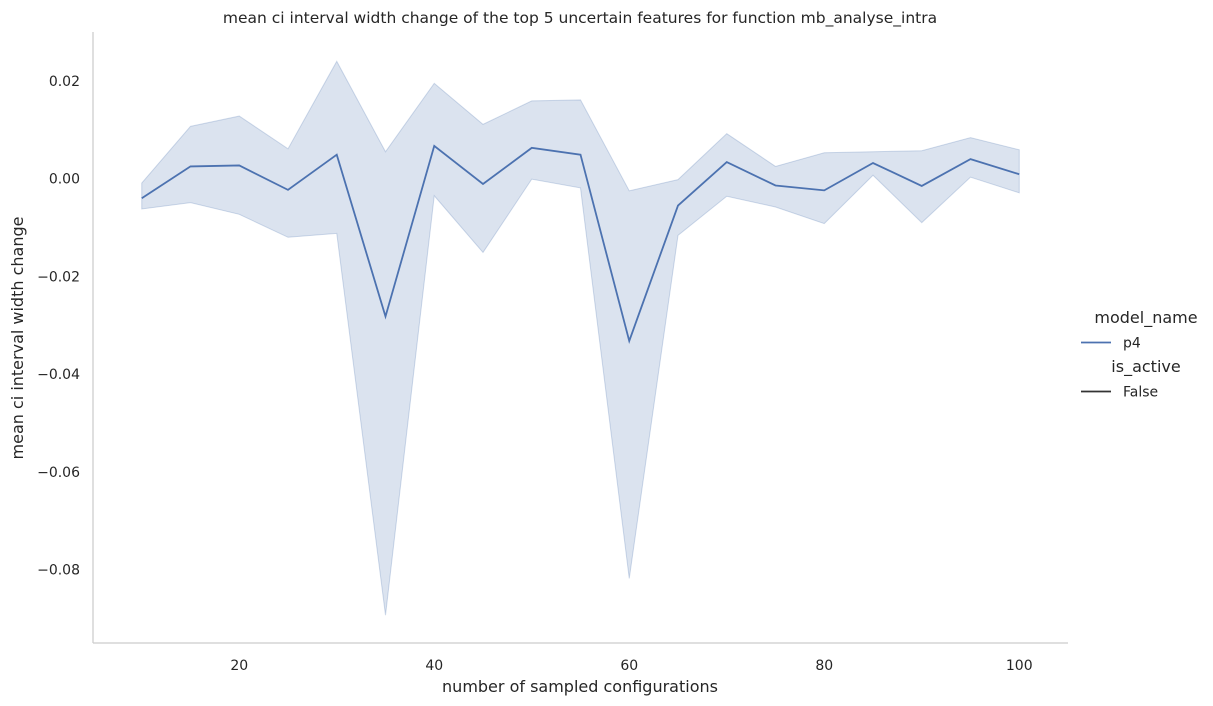 The height and width of the screenshot is (706, 1213). I want to click on x-tick-label: 60, so click(629, 666).